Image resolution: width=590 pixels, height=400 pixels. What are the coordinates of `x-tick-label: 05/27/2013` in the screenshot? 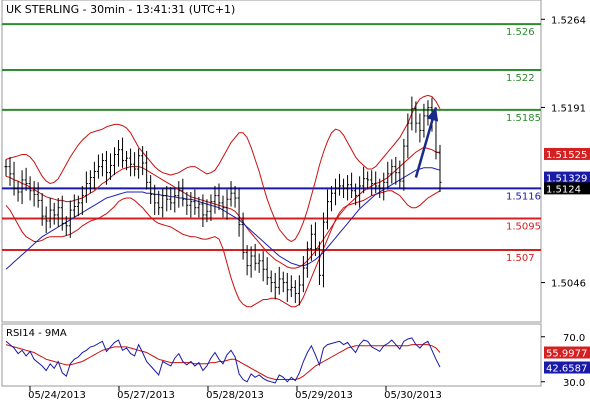 It's located at (146, 395).